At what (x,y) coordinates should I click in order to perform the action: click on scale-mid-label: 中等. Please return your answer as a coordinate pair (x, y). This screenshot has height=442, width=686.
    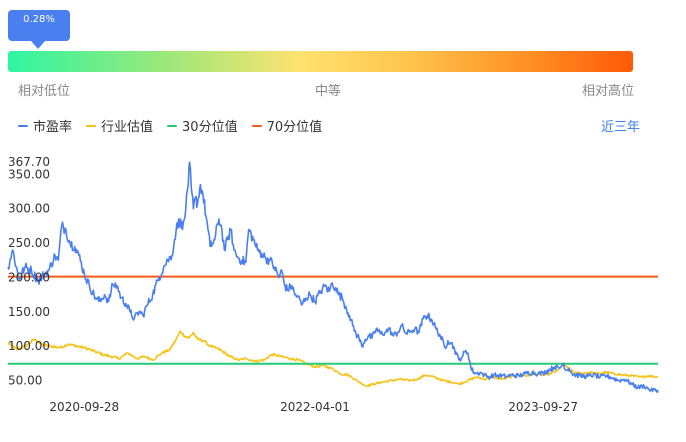
    Looking at the image, I should click on (328, 91).